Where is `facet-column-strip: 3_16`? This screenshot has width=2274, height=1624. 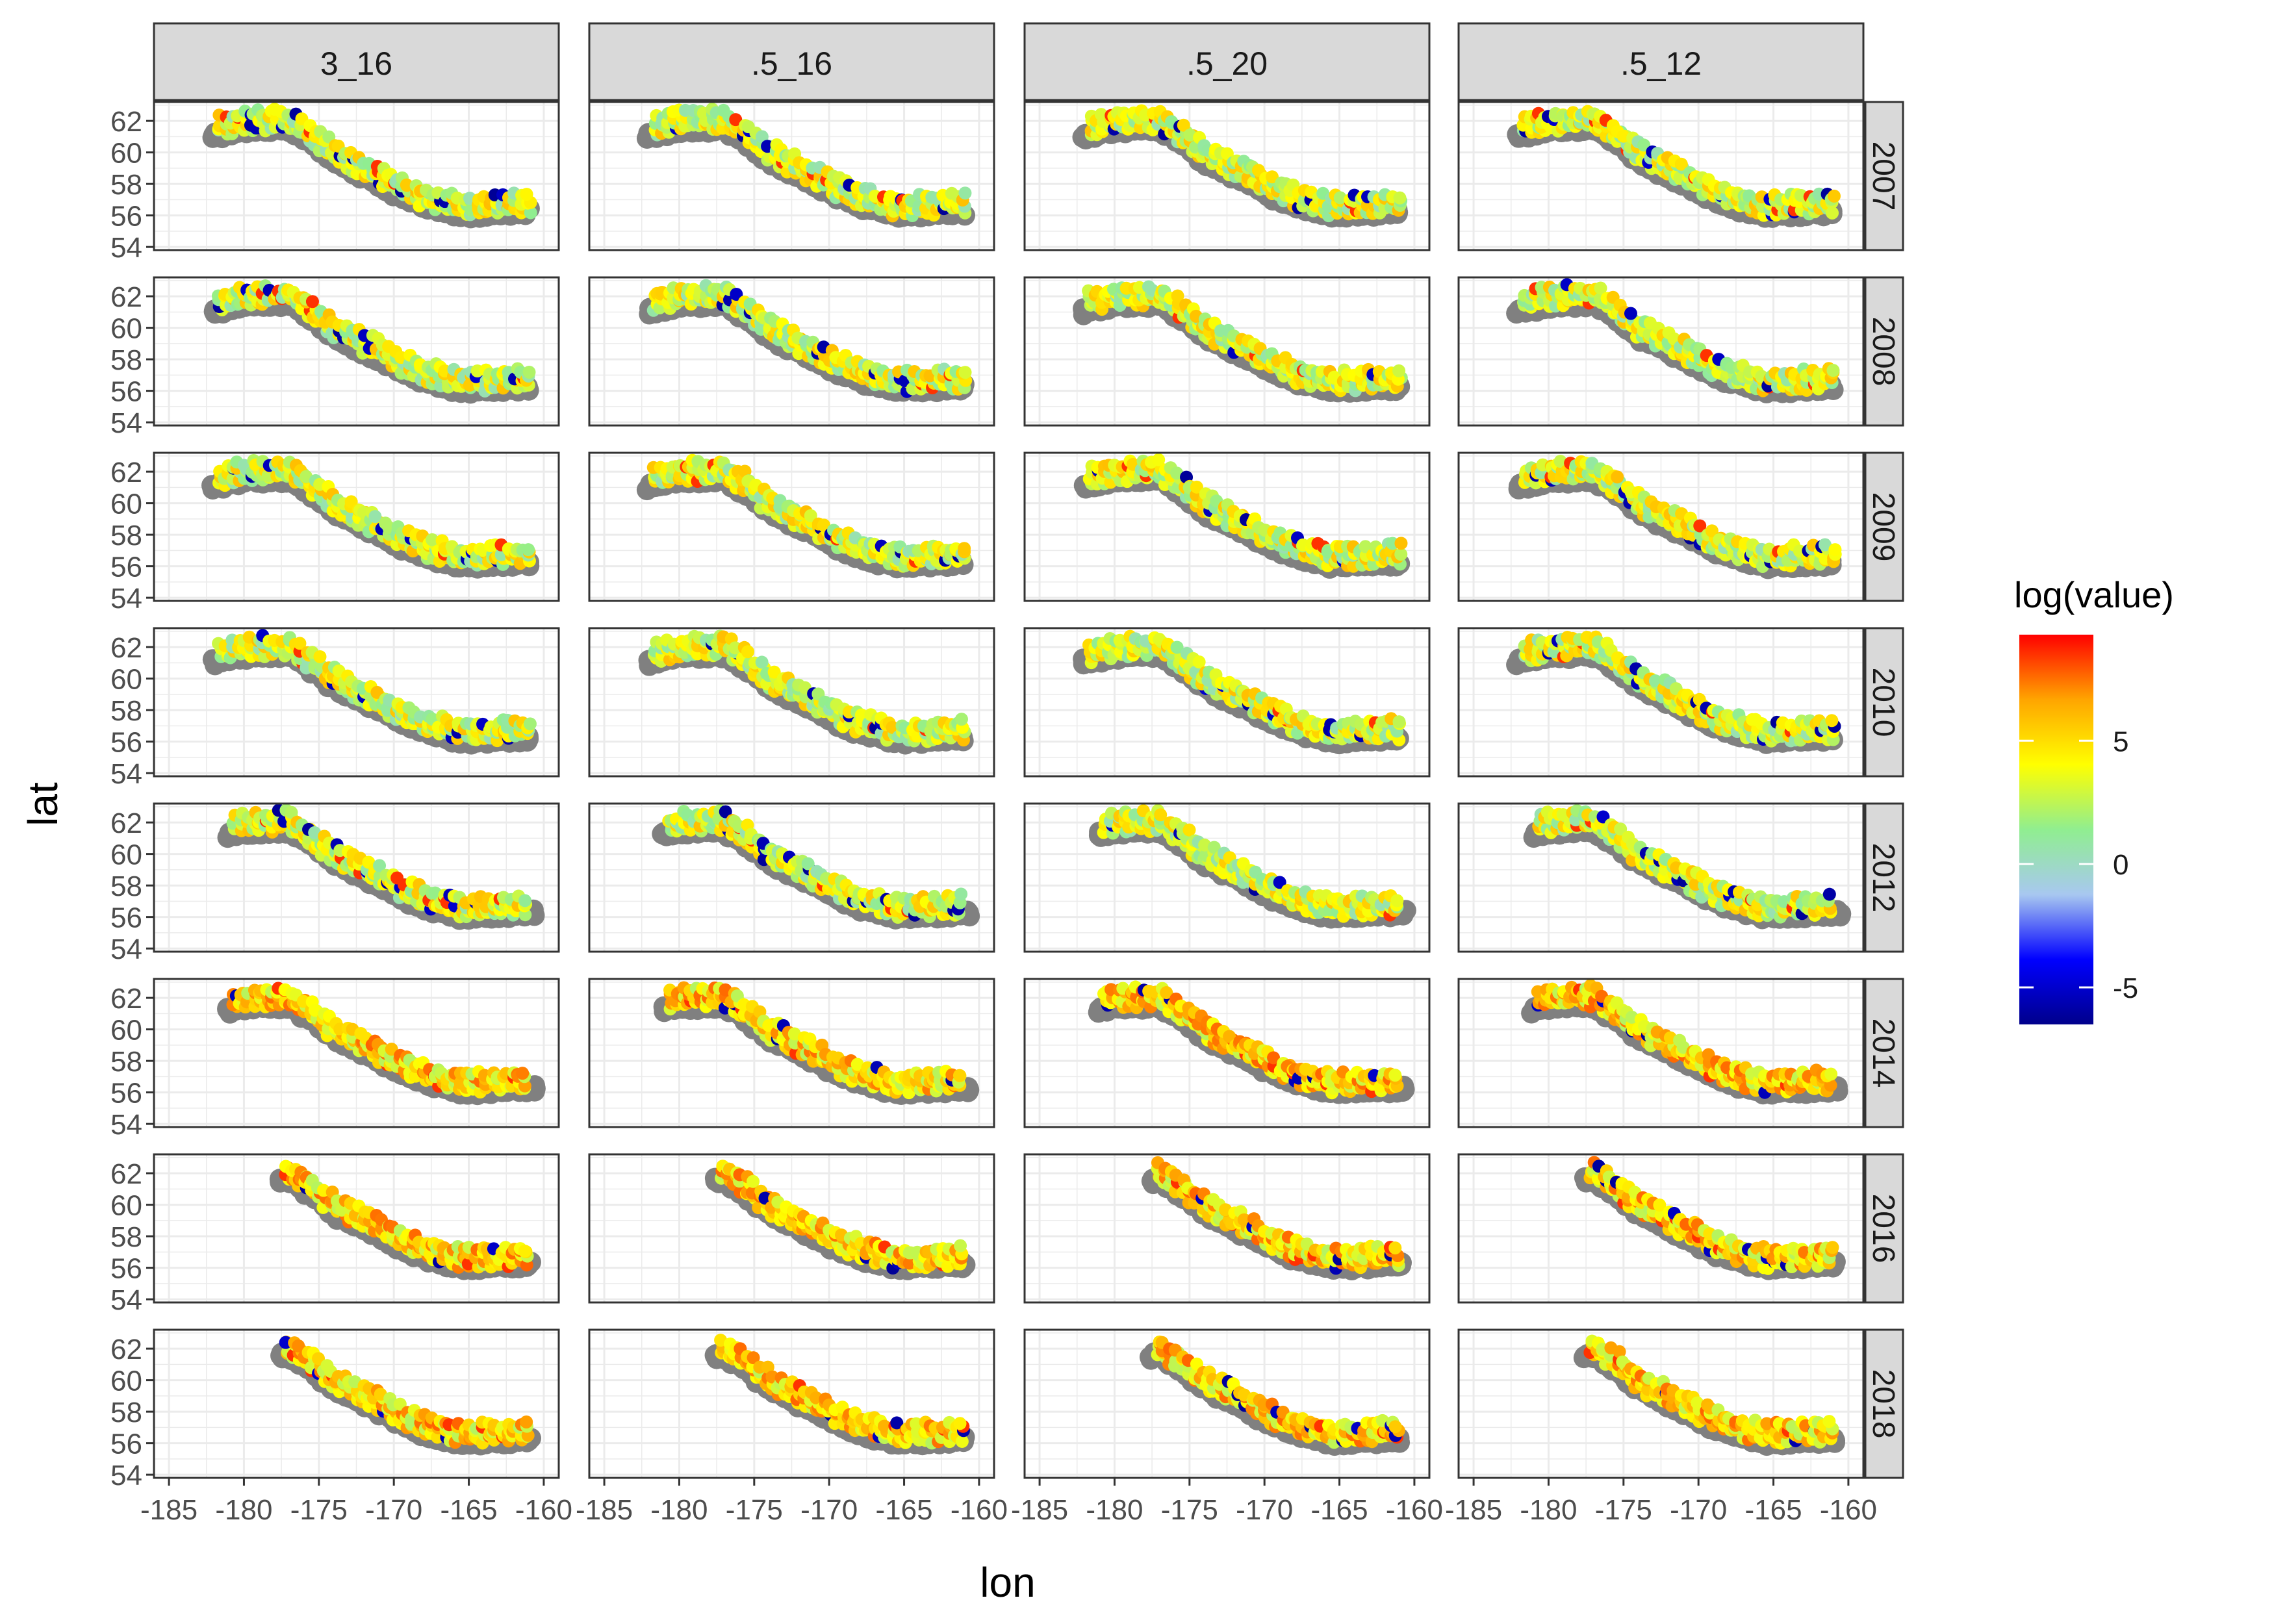 facet-column-strip: 3_16 is located at coordinates (356, 61).